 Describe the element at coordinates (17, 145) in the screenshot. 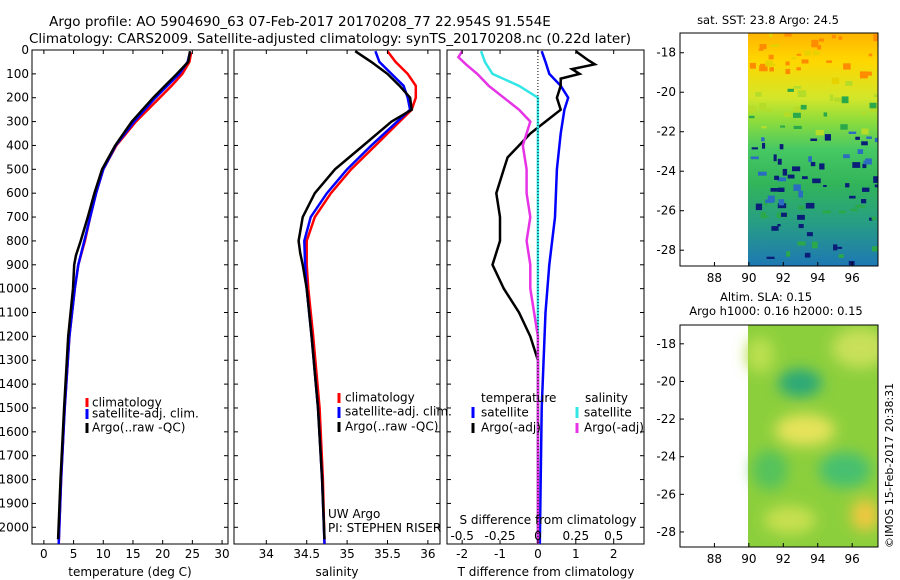

I see `y-tick-label: 400` at that location.